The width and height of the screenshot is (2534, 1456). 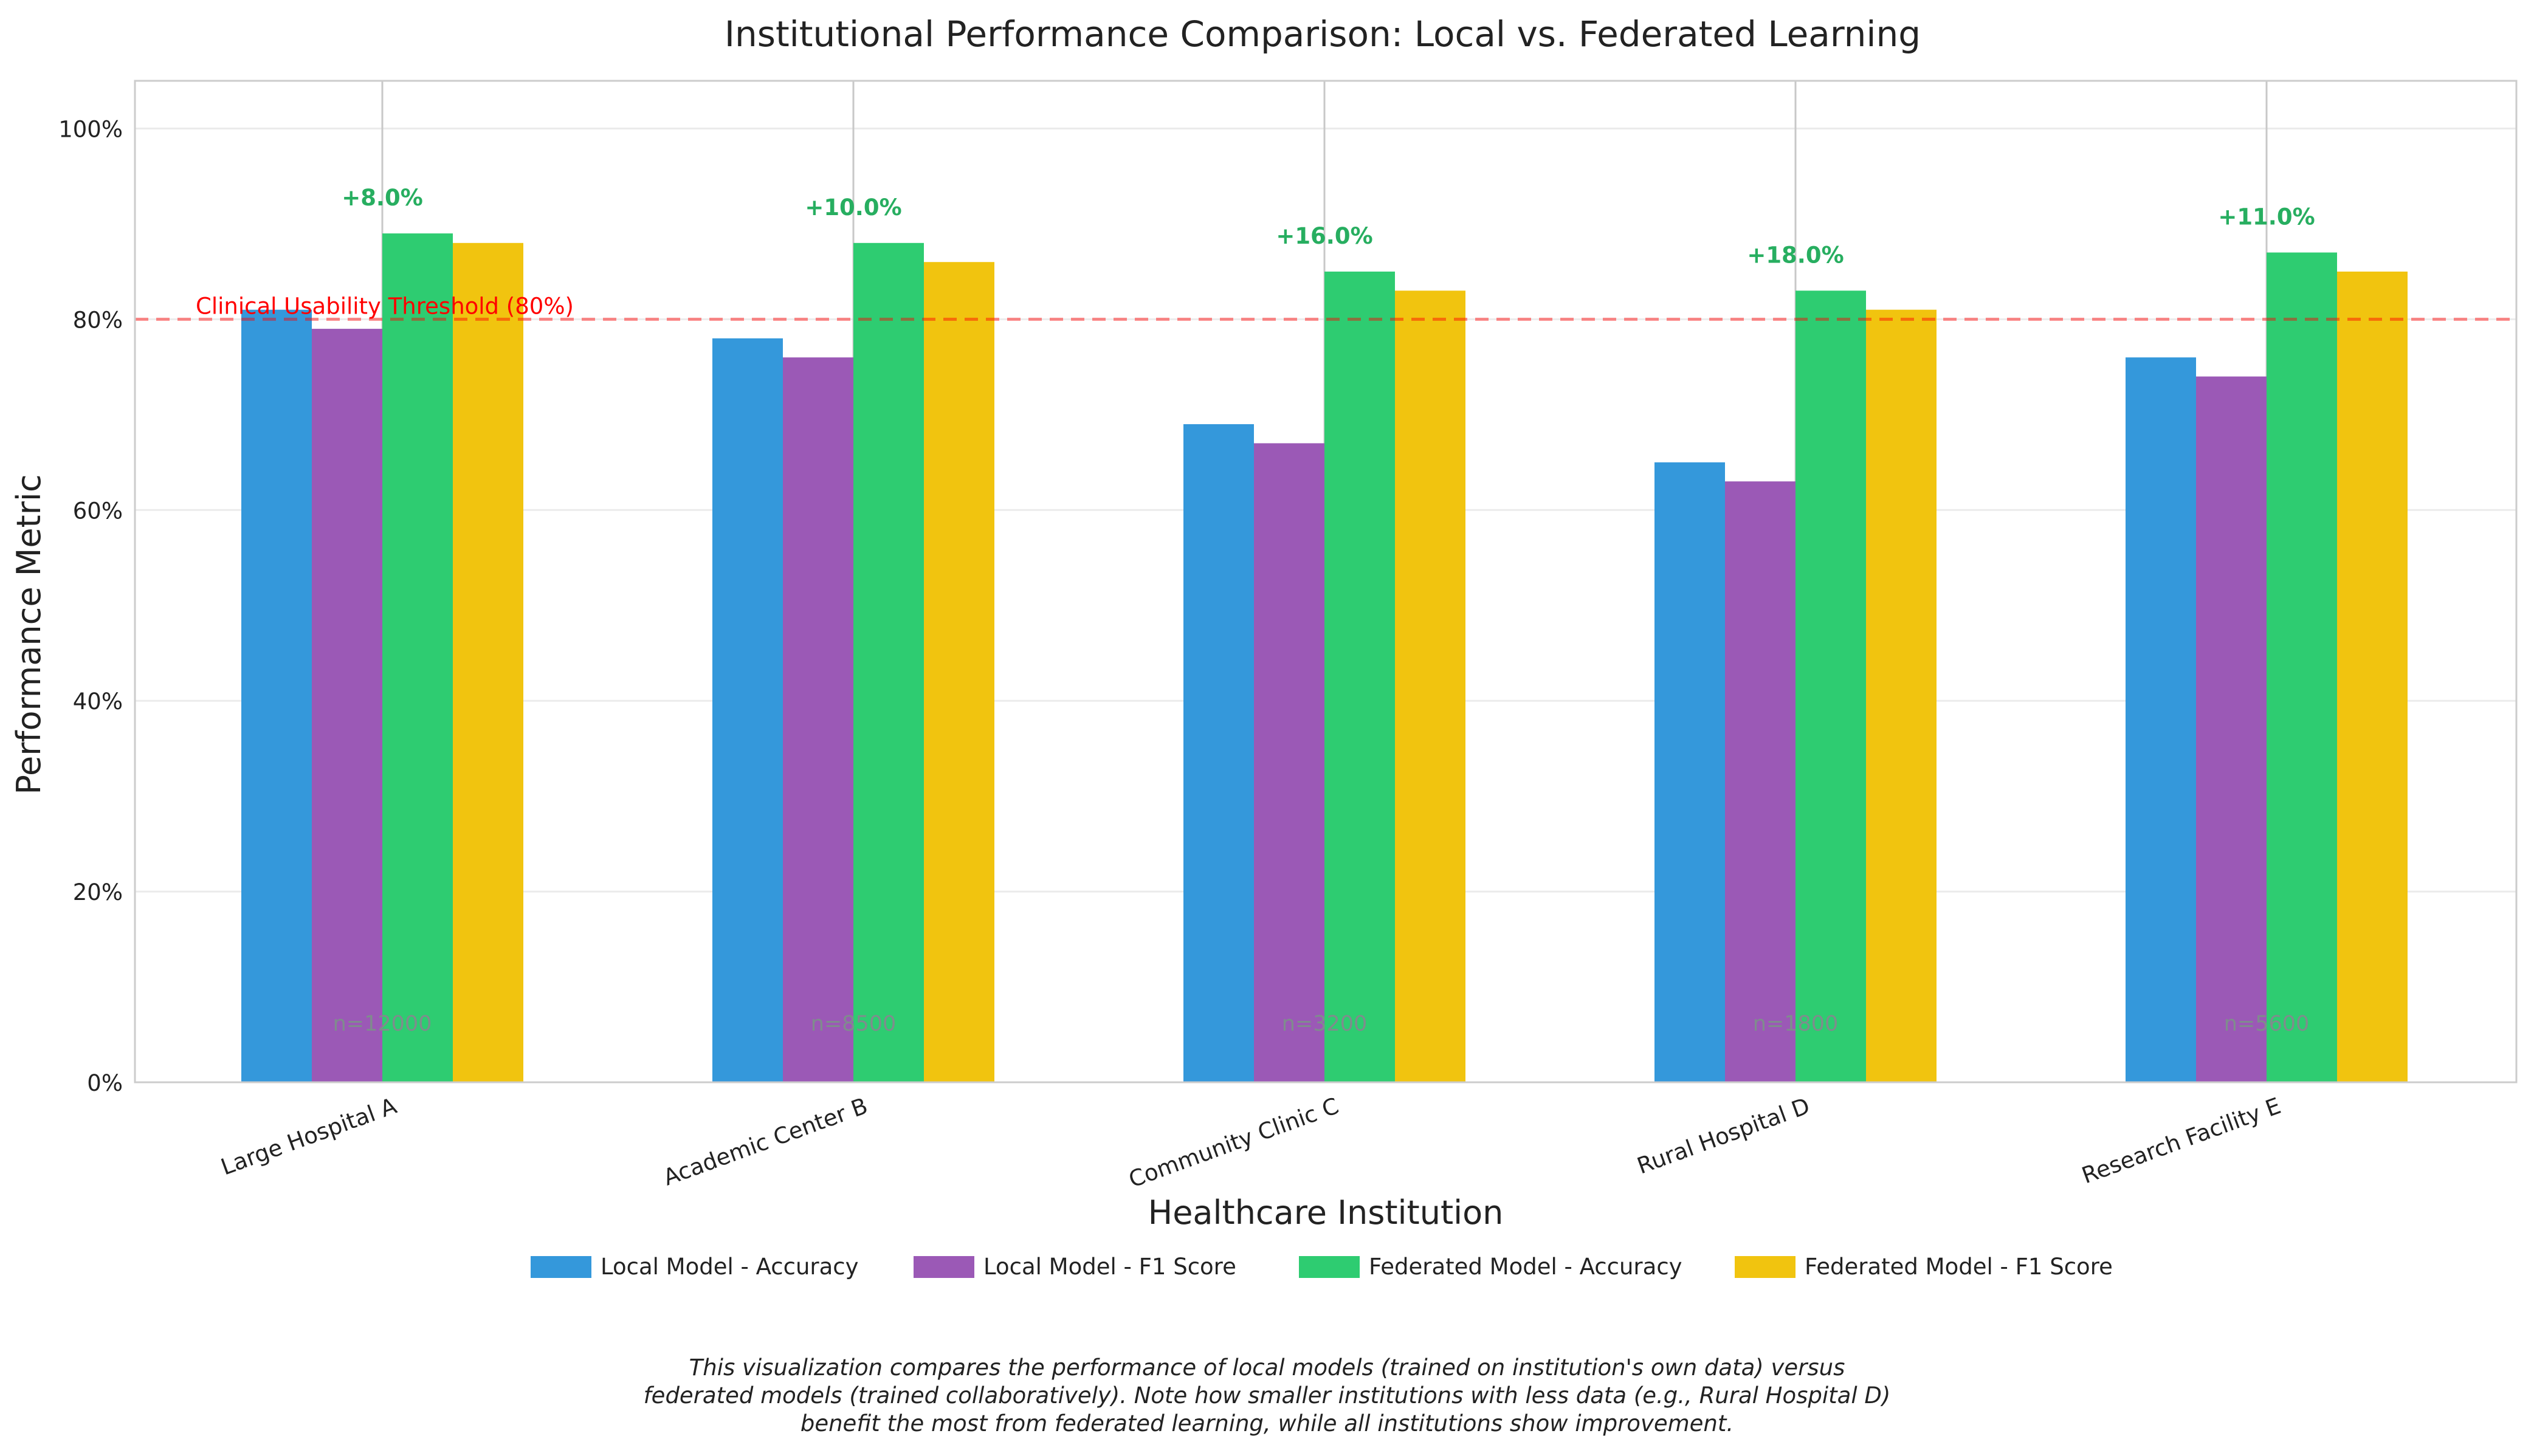 What do you see at coordinates (1109, 1267) in the screenshot?
I see `legend-label: Local Model - F1 Score` at bounding box center [1109, 1267].